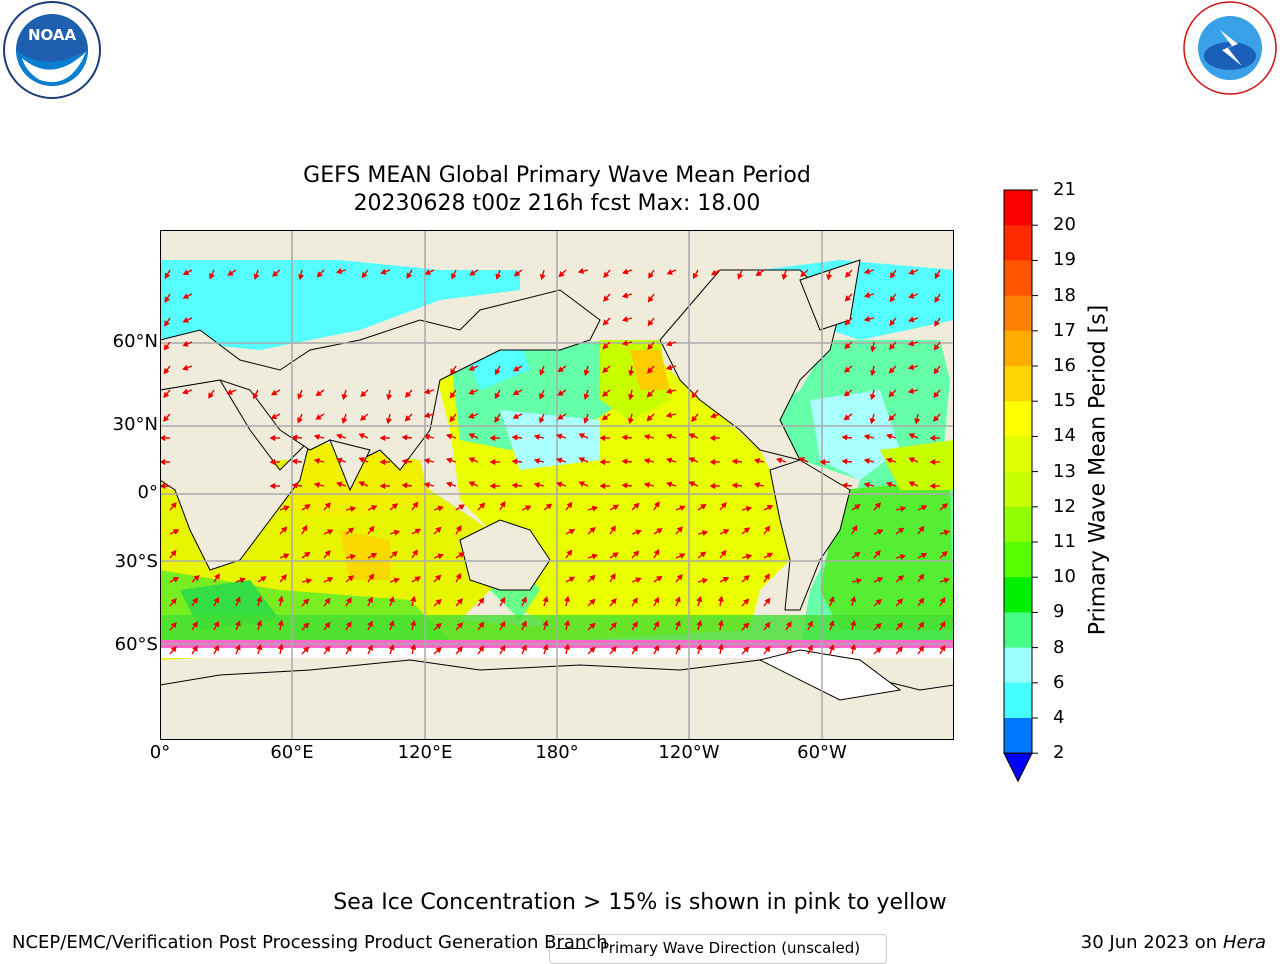 The image size is (1280, 964). I want to click on colorbar-tick-label: 6, so click(1059, 682).